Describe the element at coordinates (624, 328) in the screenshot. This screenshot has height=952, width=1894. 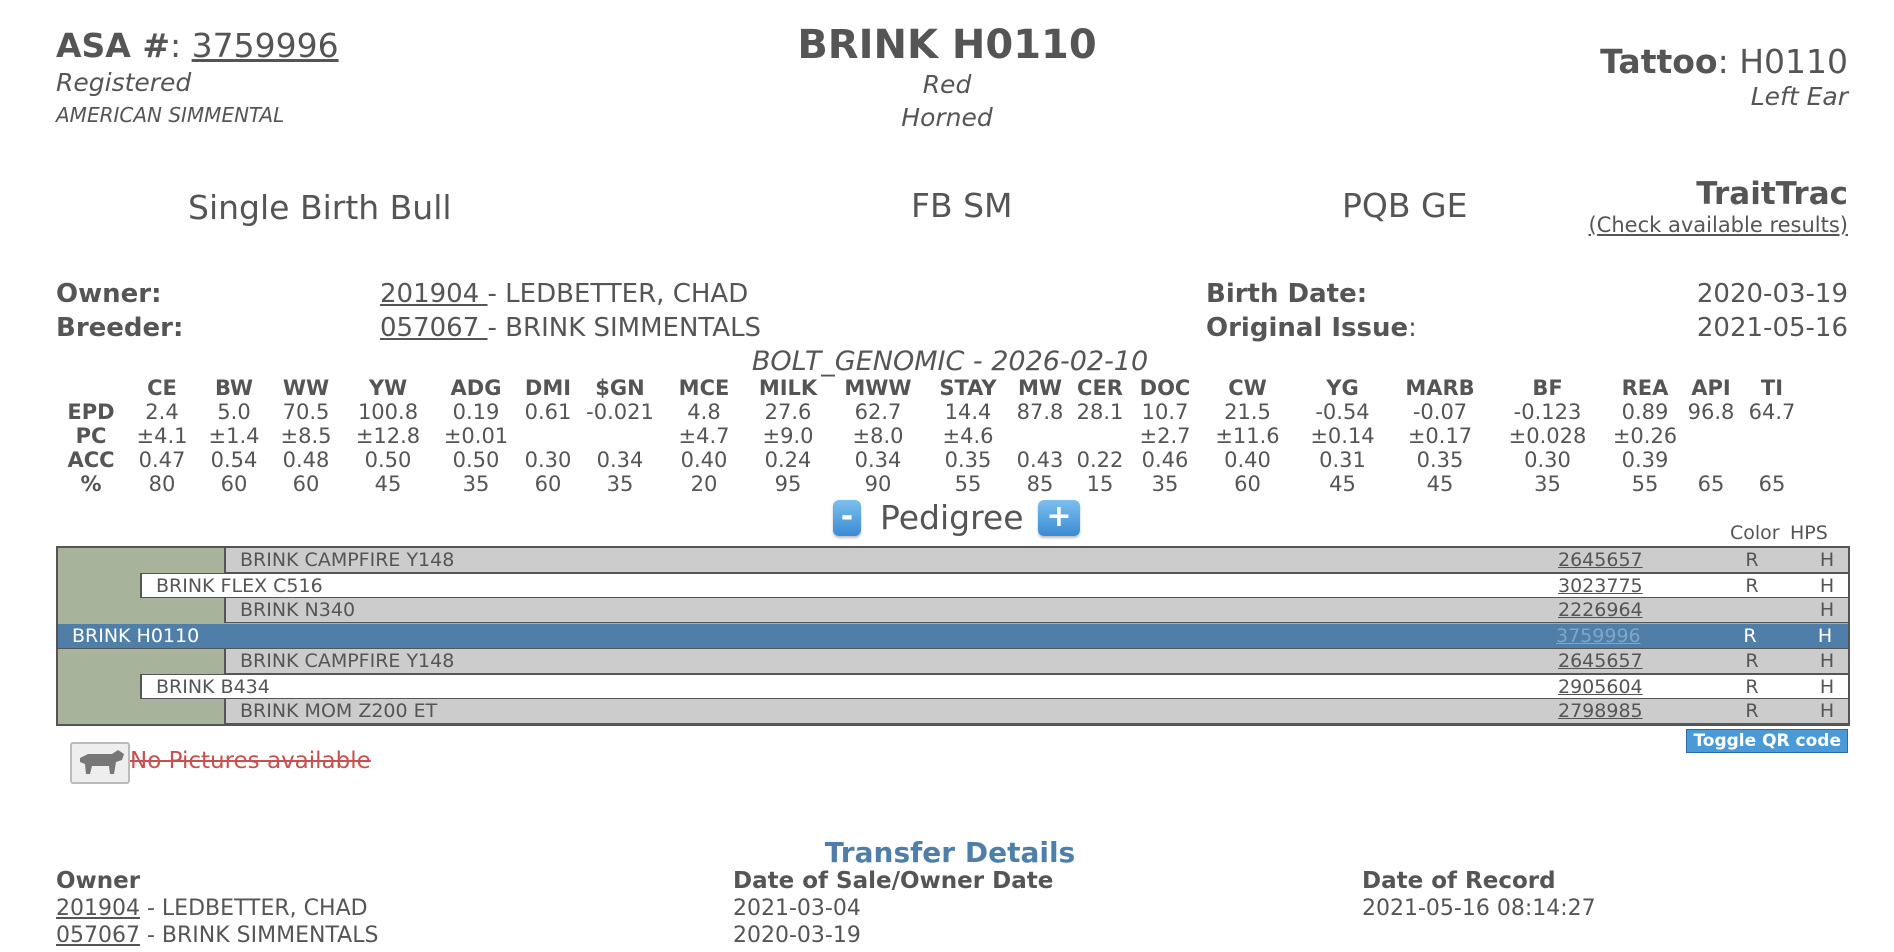
I see `breeder-name: - BRINK SIMMENTALS` at that location.